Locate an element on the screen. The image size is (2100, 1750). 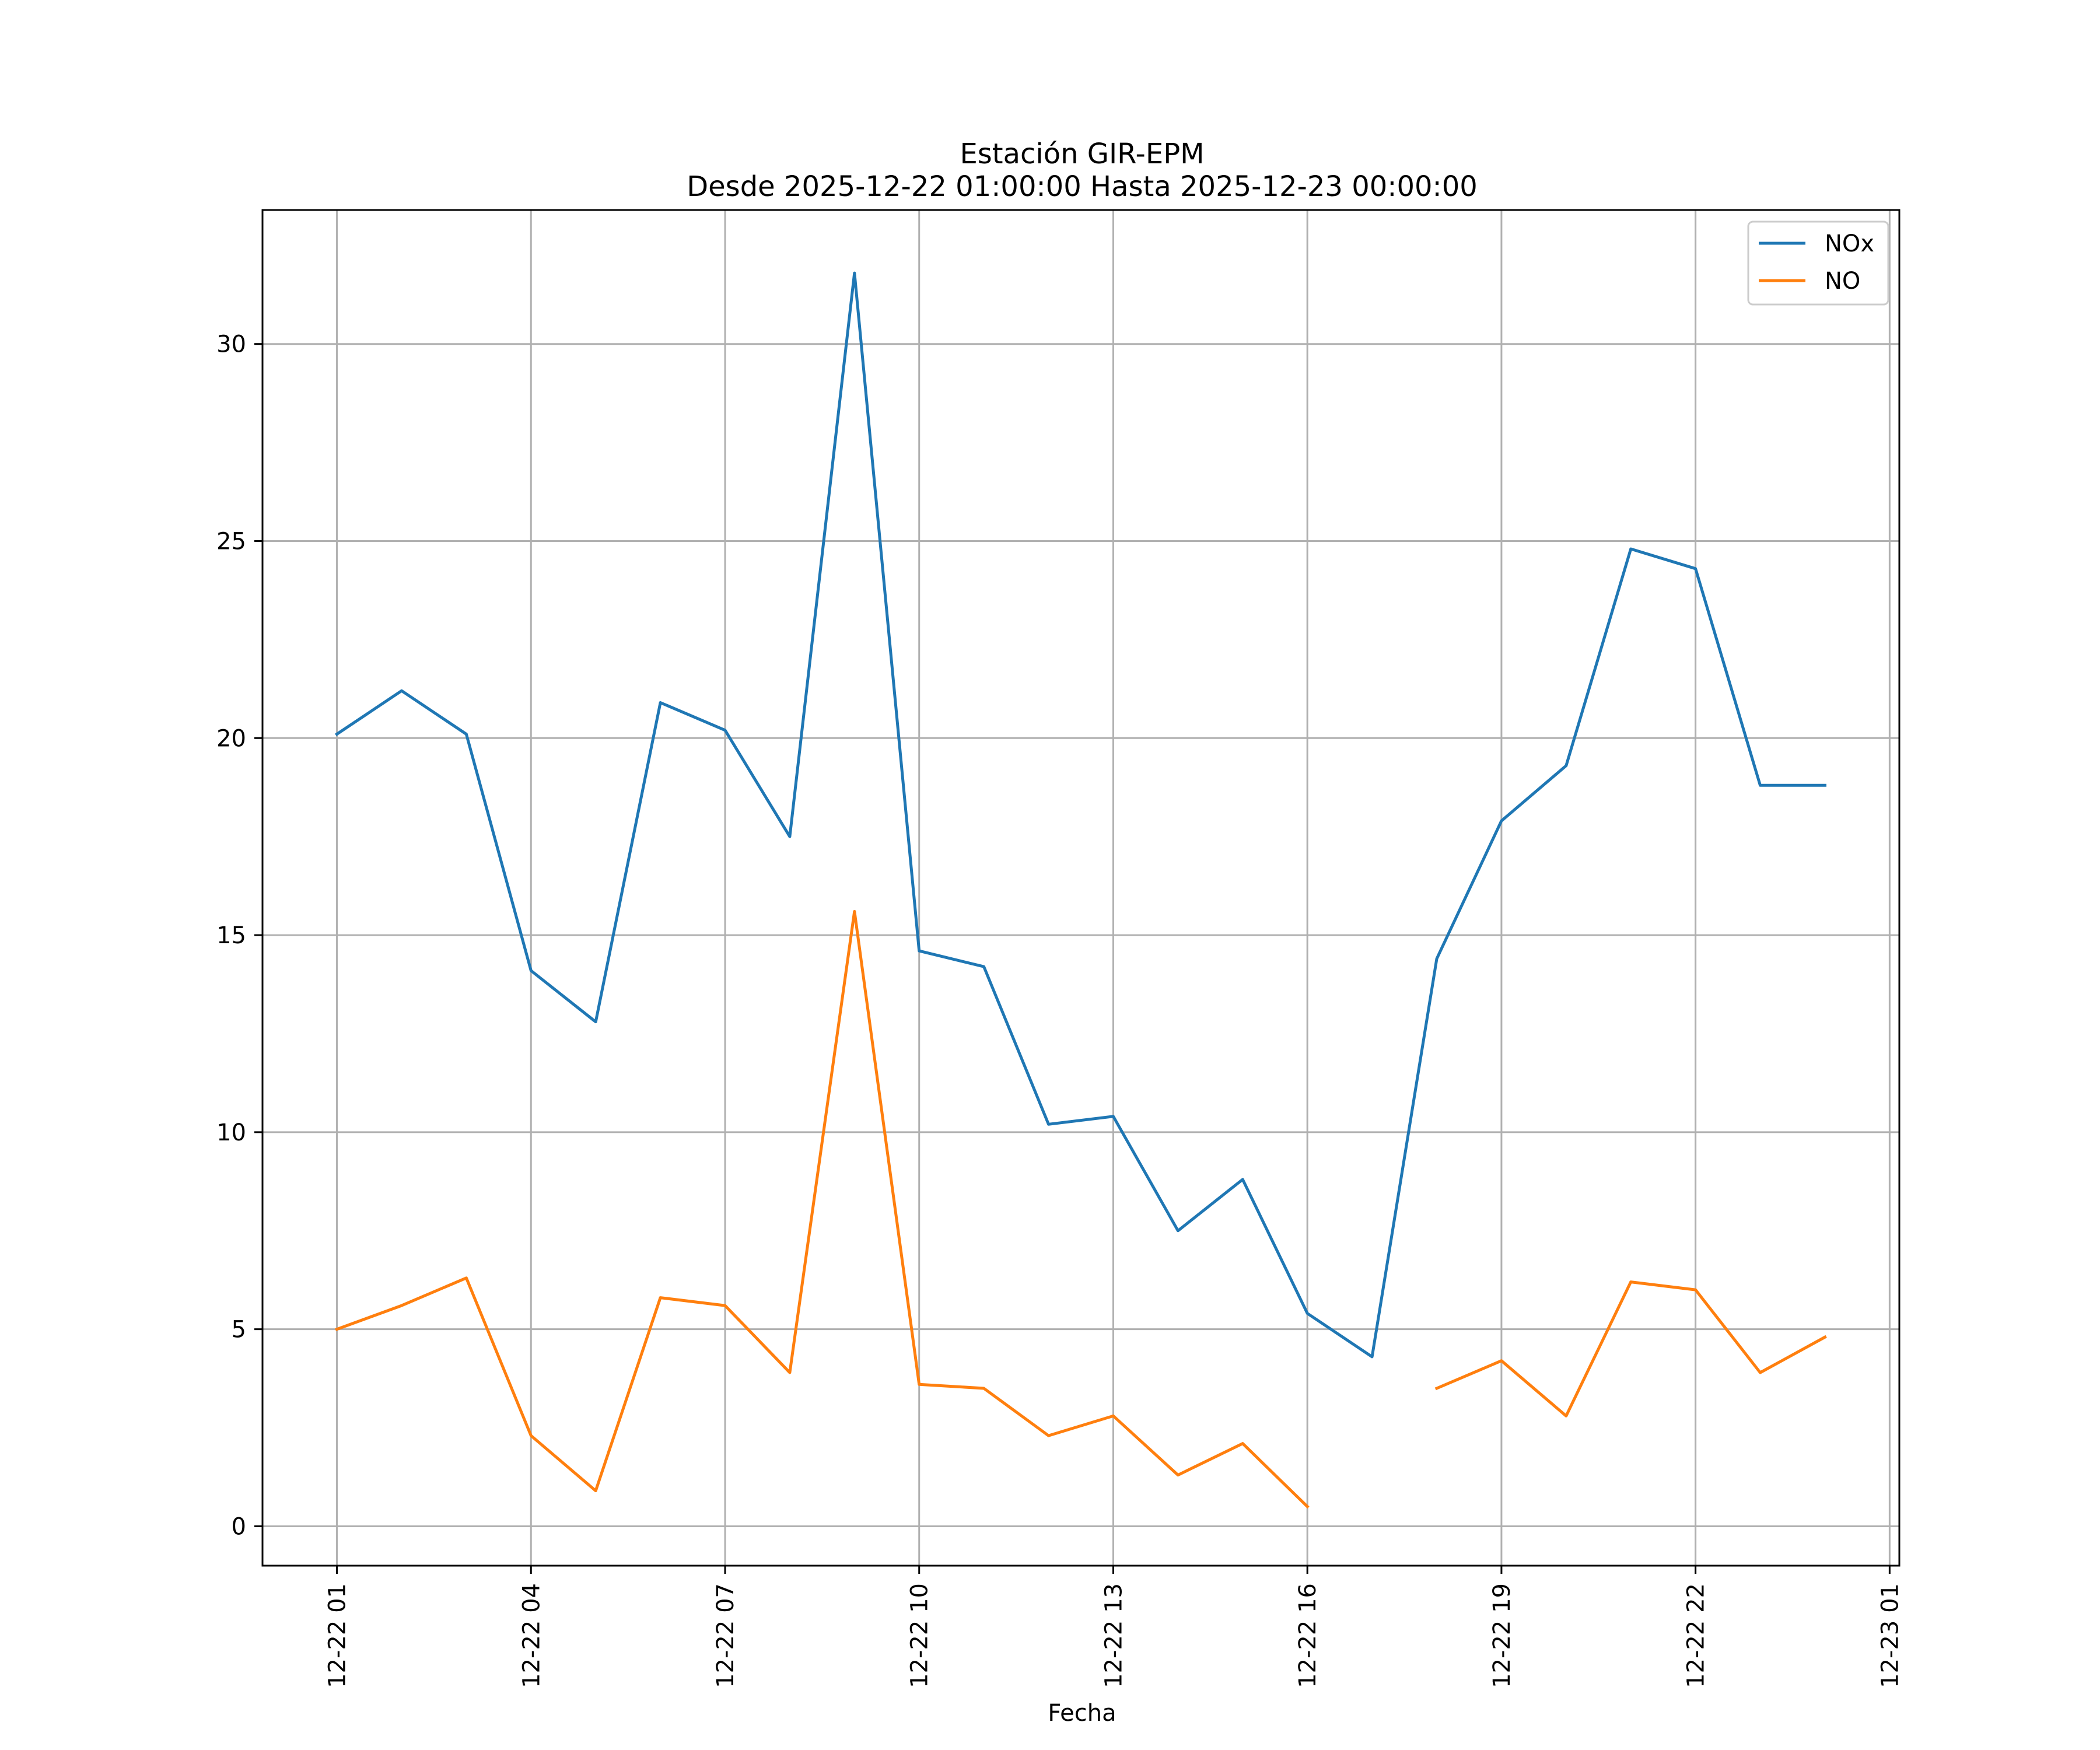
x-tick-label: 12-22 19 is located at coordinates (1503, 1636).